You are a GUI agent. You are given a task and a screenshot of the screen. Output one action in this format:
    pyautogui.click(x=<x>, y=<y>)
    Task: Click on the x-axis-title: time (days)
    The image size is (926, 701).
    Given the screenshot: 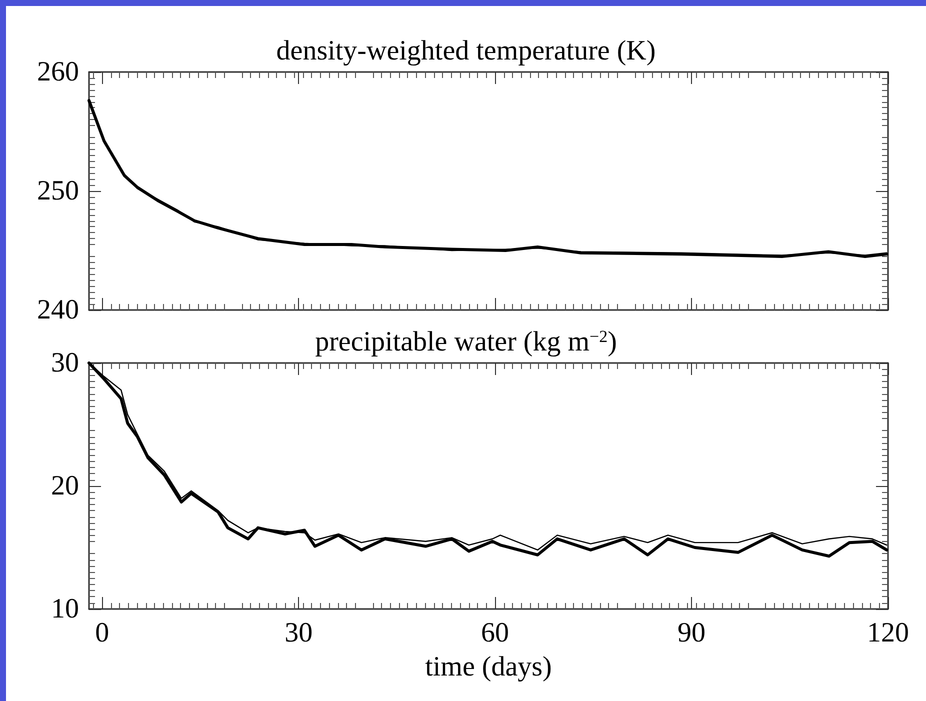 What is the action you would take?
    pyautogui.click(x=488, y=667)
    